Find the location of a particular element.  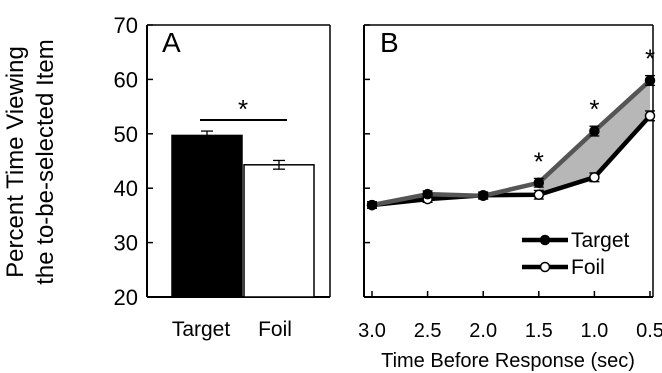

shaded-difference-region is located at coordinates (594, 137).